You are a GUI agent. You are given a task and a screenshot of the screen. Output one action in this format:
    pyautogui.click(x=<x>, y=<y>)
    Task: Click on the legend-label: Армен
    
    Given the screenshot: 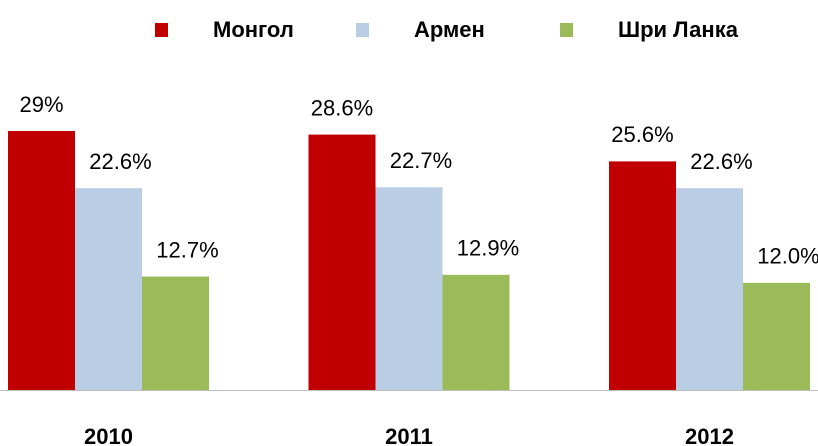 What is the action you would take?
    pyautogui.click(x=449, y=29)
    